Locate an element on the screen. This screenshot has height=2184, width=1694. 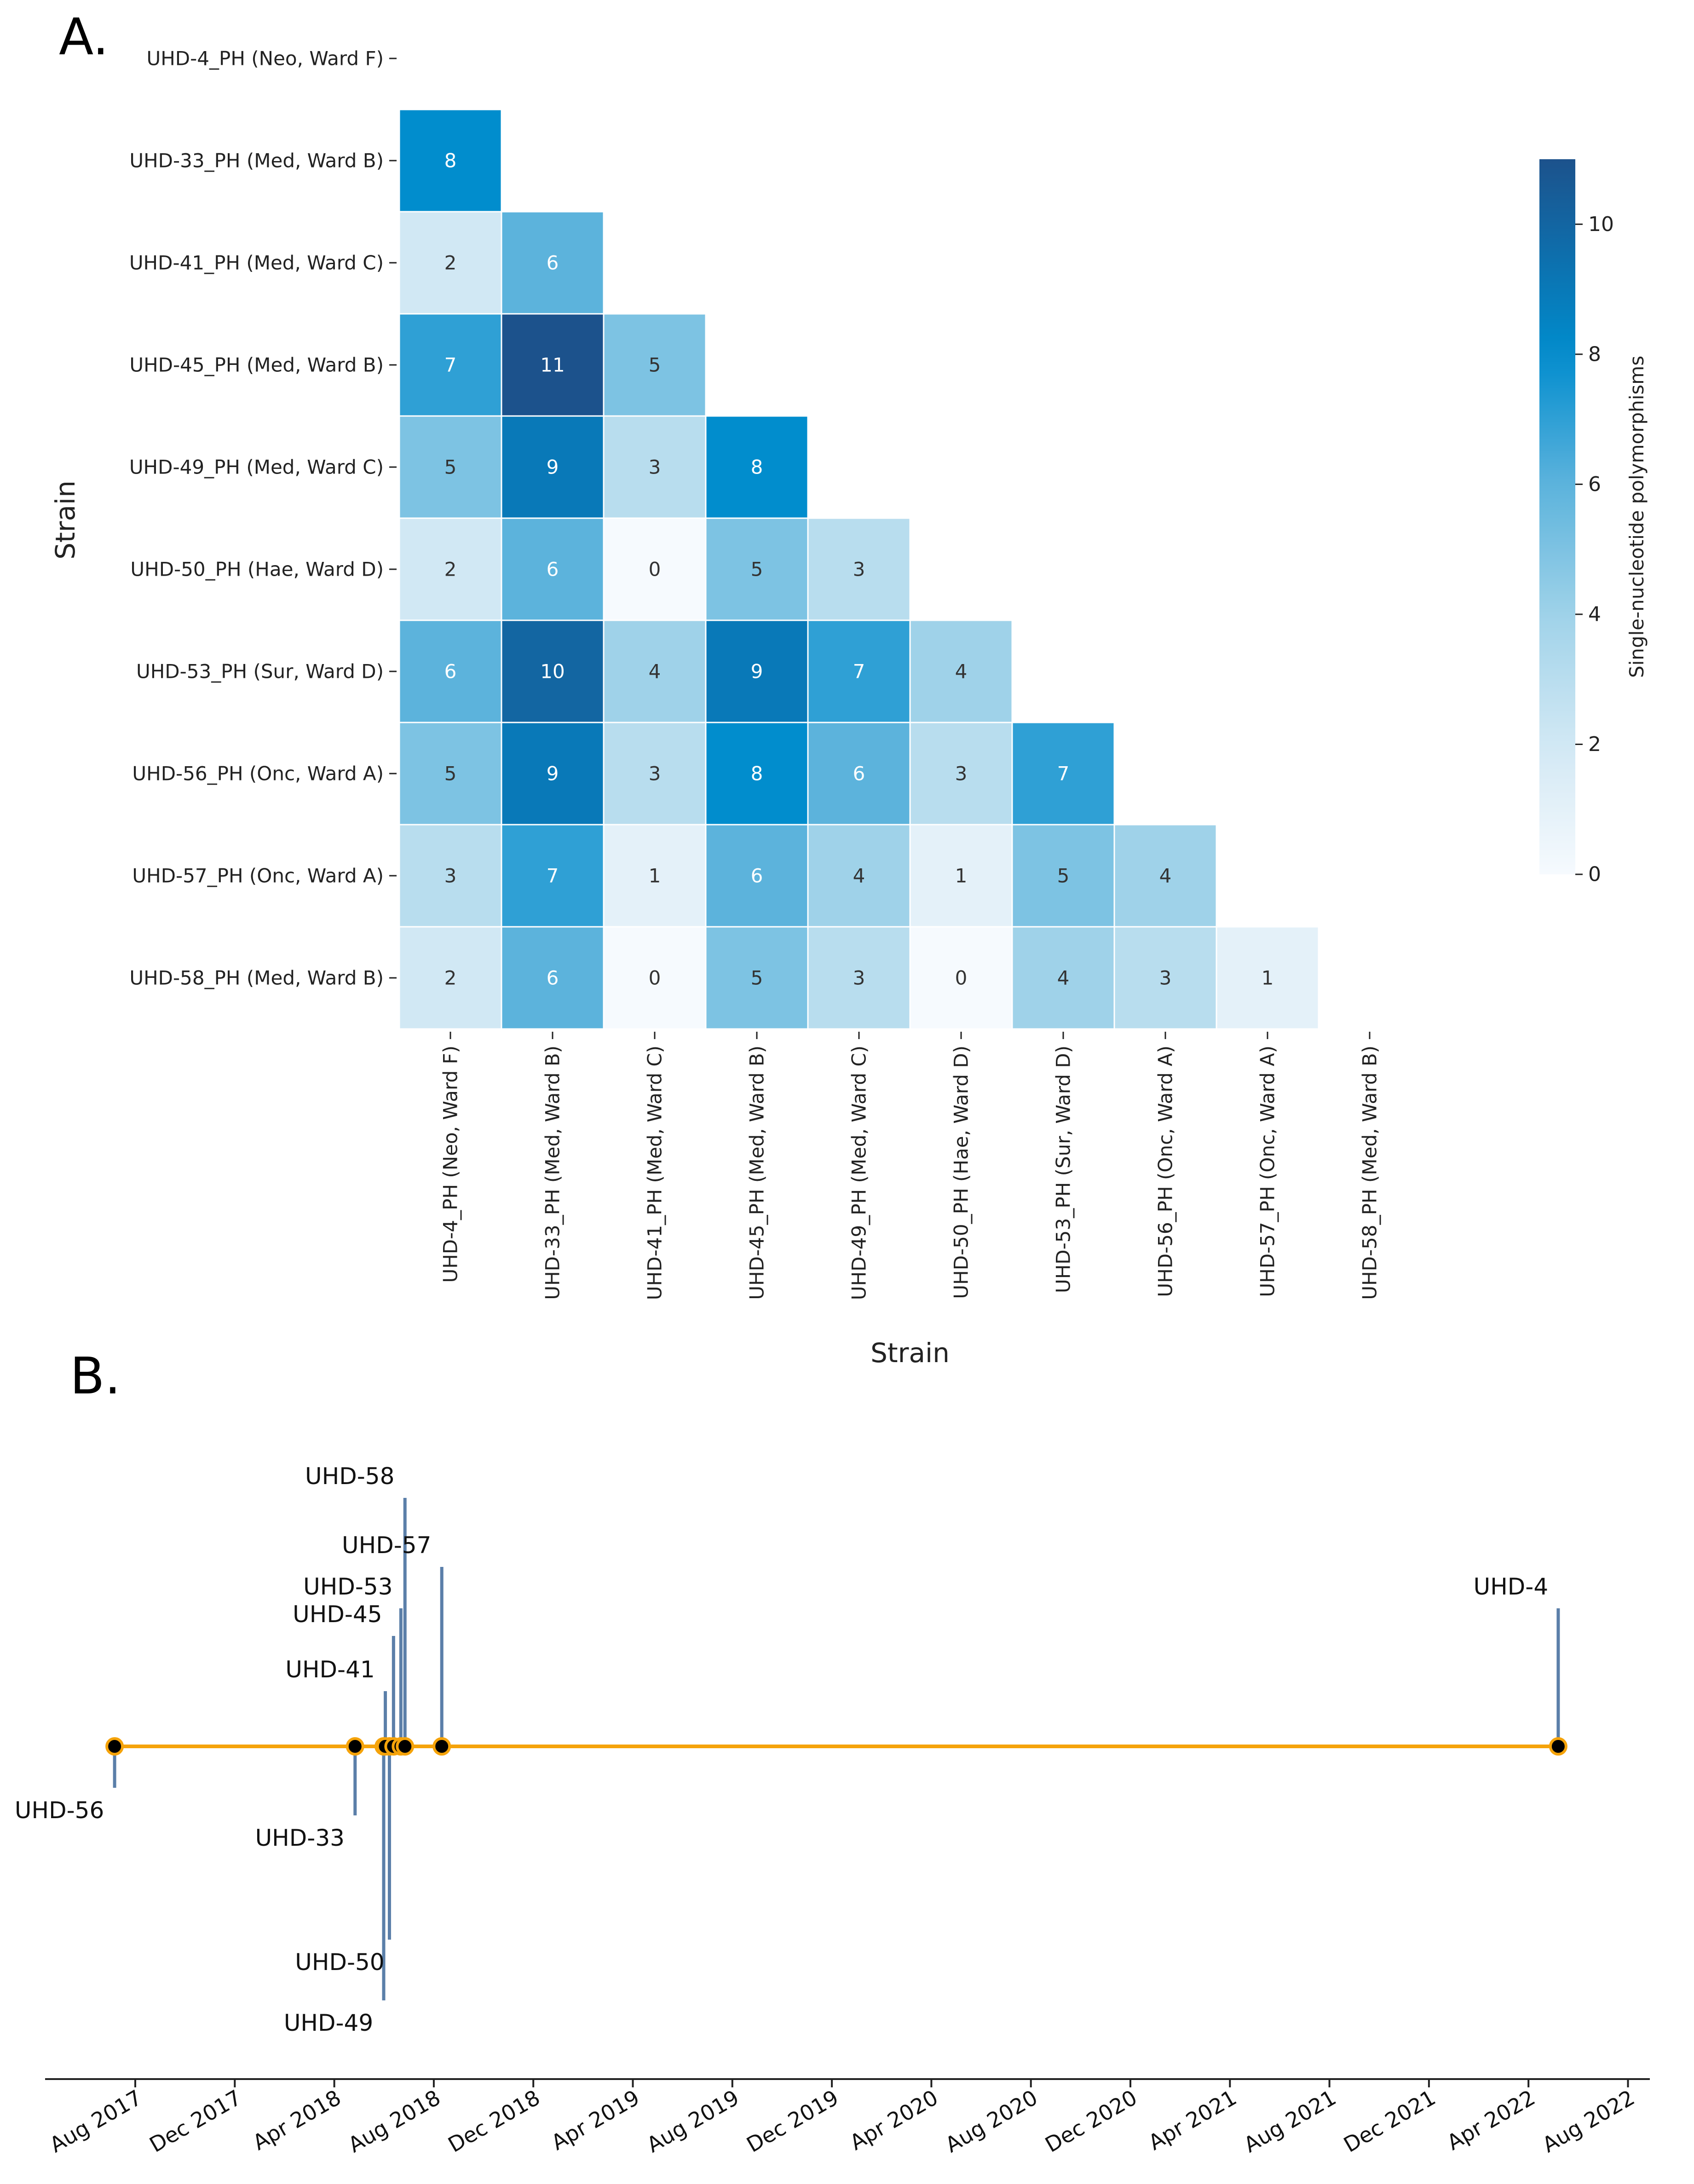
date-tick-label: Apr 2018 is located at coordinates (296, 2120).